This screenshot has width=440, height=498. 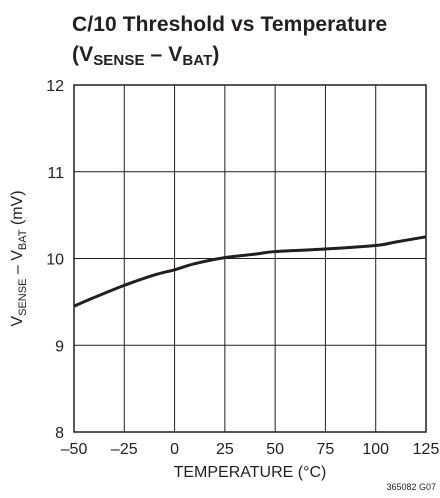 I want to click on x-tick-labels: –50 –25 0 25 50 75 100 125, so click(x=250, y=449).